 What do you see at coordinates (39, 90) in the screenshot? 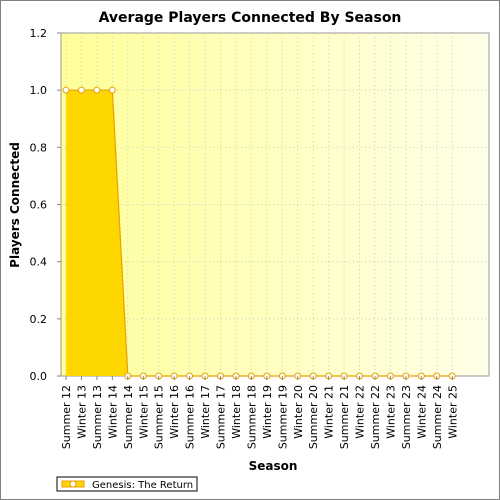
I see `y-tick-label: 1.0` at bounding box center [39, 90].